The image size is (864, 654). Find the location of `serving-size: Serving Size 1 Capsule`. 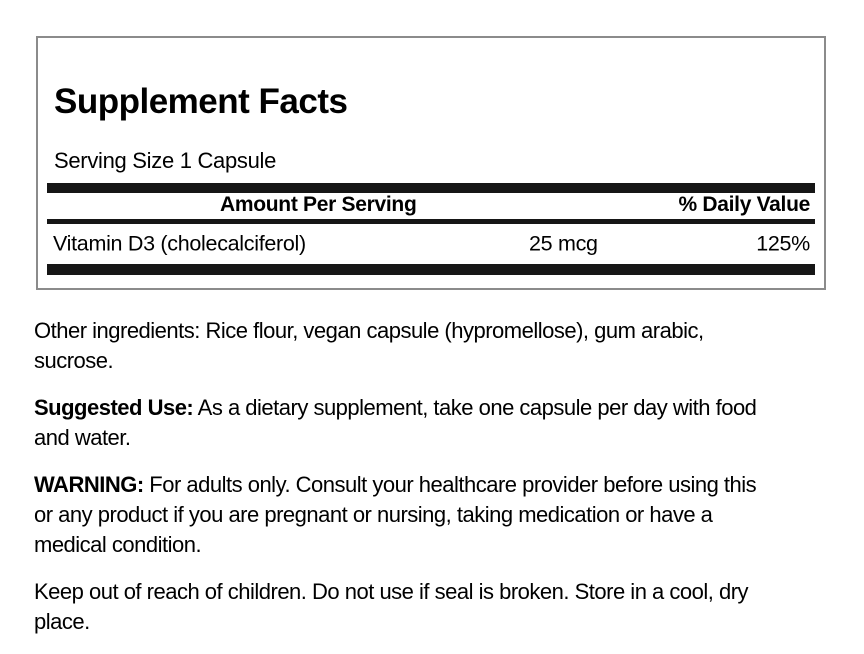

serving-size: Serving Size 1 Capsule is located at coordinates (165, 160).